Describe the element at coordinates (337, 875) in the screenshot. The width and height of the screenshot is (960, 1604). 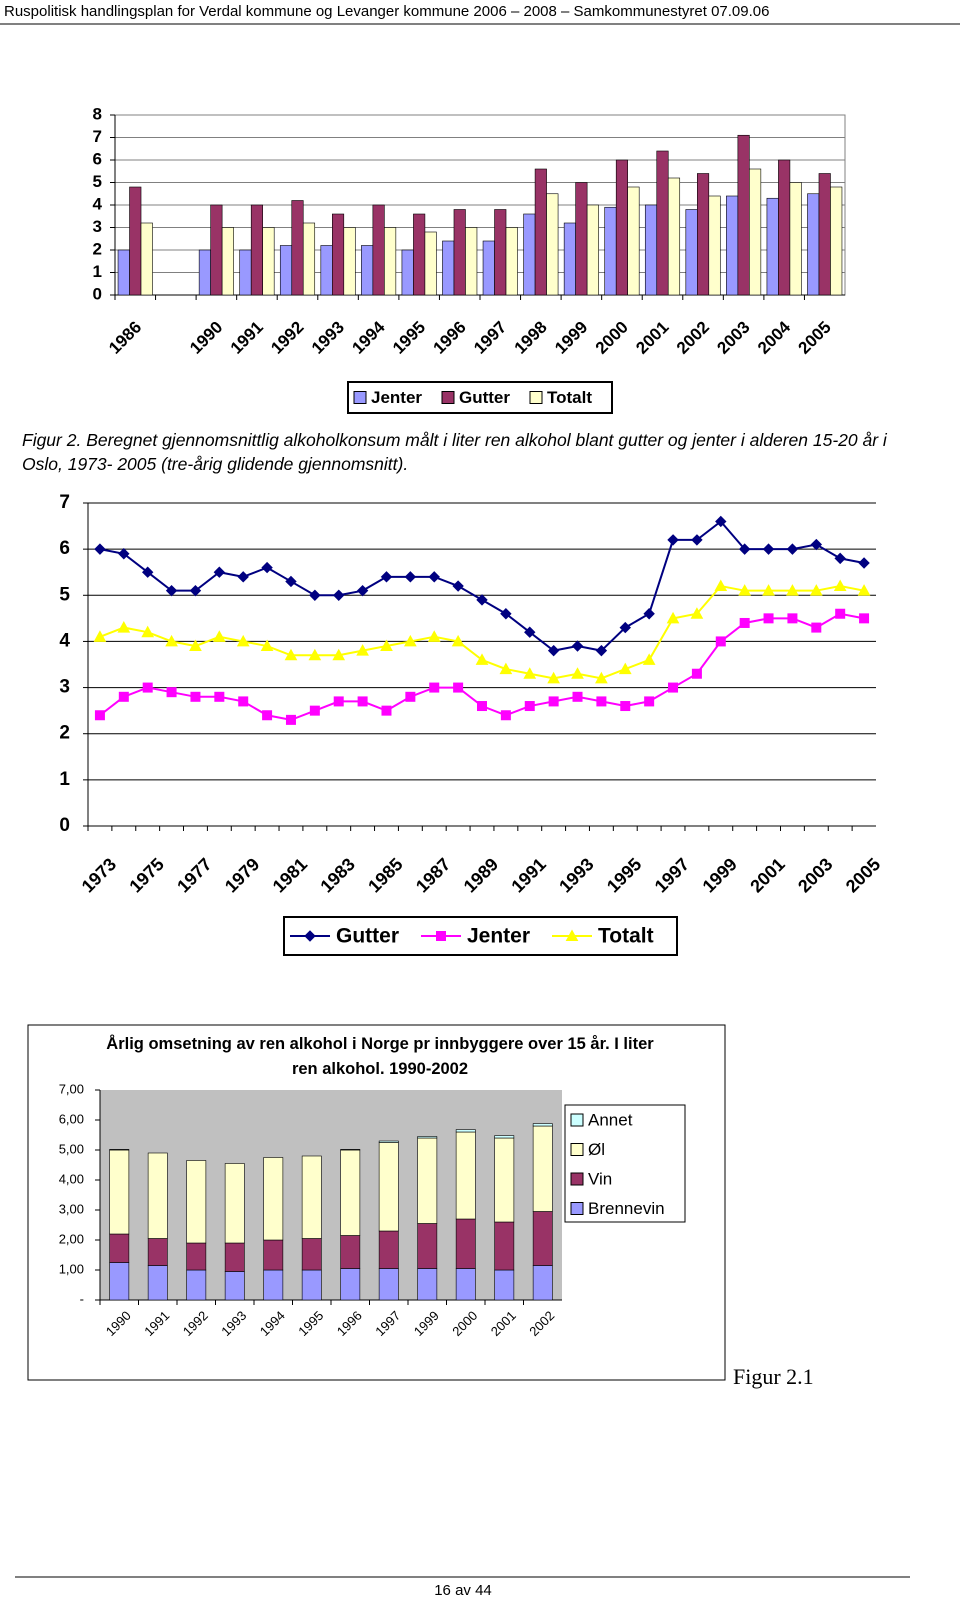
I see `x-tick-label: 1983` at that location.